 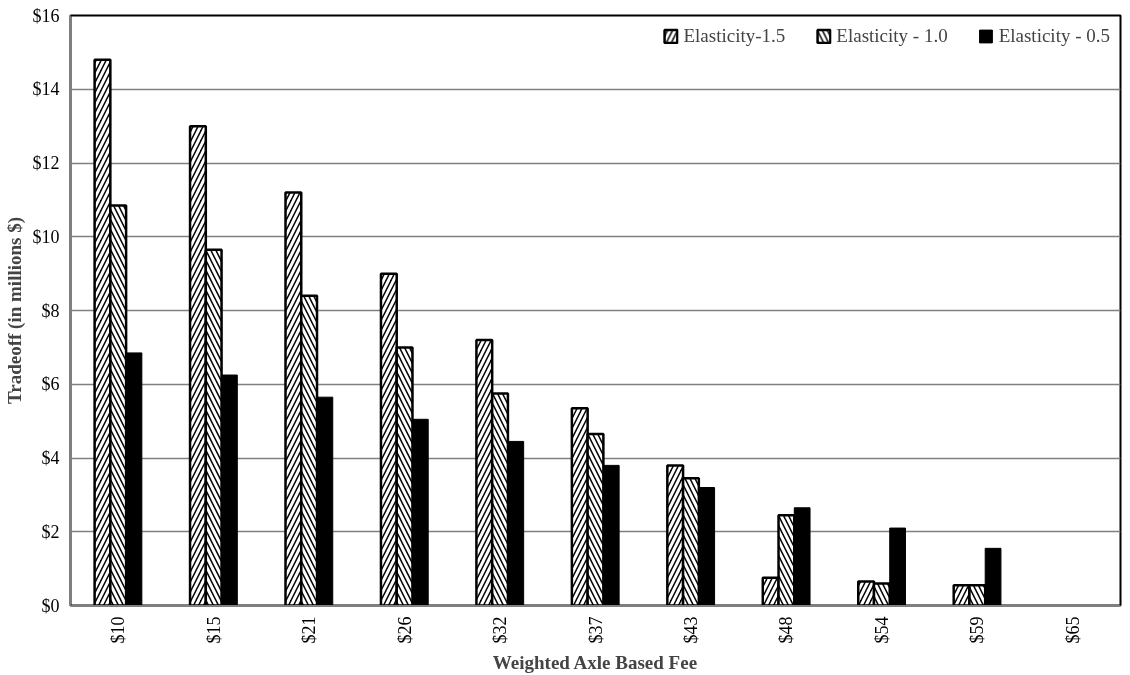 I want to click on y-tick-label: $14, so click(x=46, y=89).